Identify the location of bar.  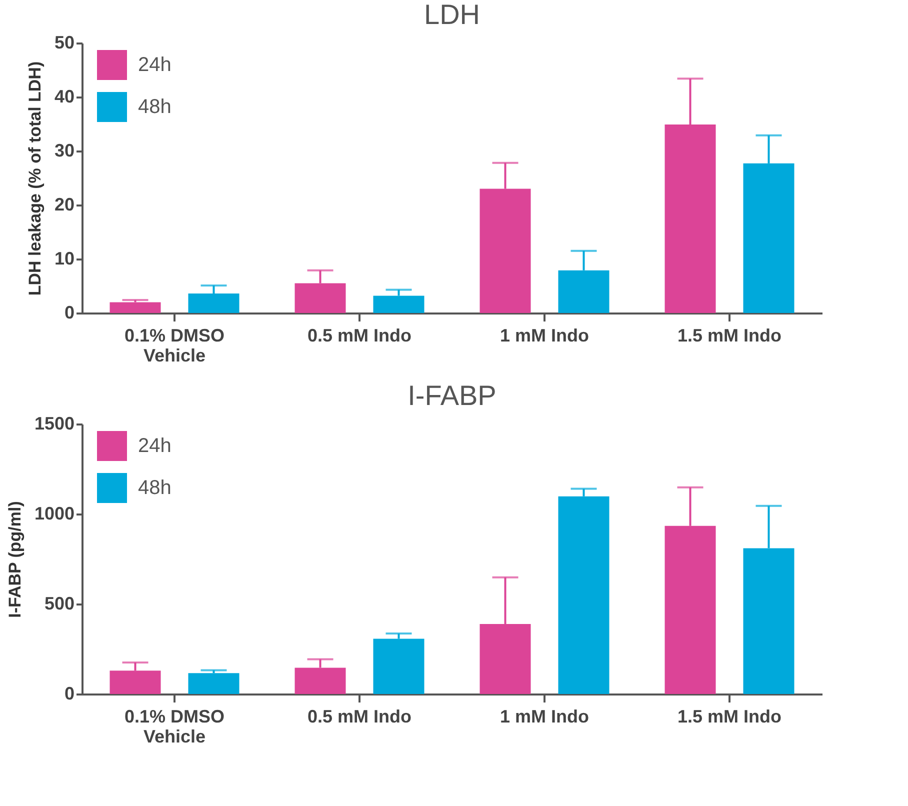
(398, 666).